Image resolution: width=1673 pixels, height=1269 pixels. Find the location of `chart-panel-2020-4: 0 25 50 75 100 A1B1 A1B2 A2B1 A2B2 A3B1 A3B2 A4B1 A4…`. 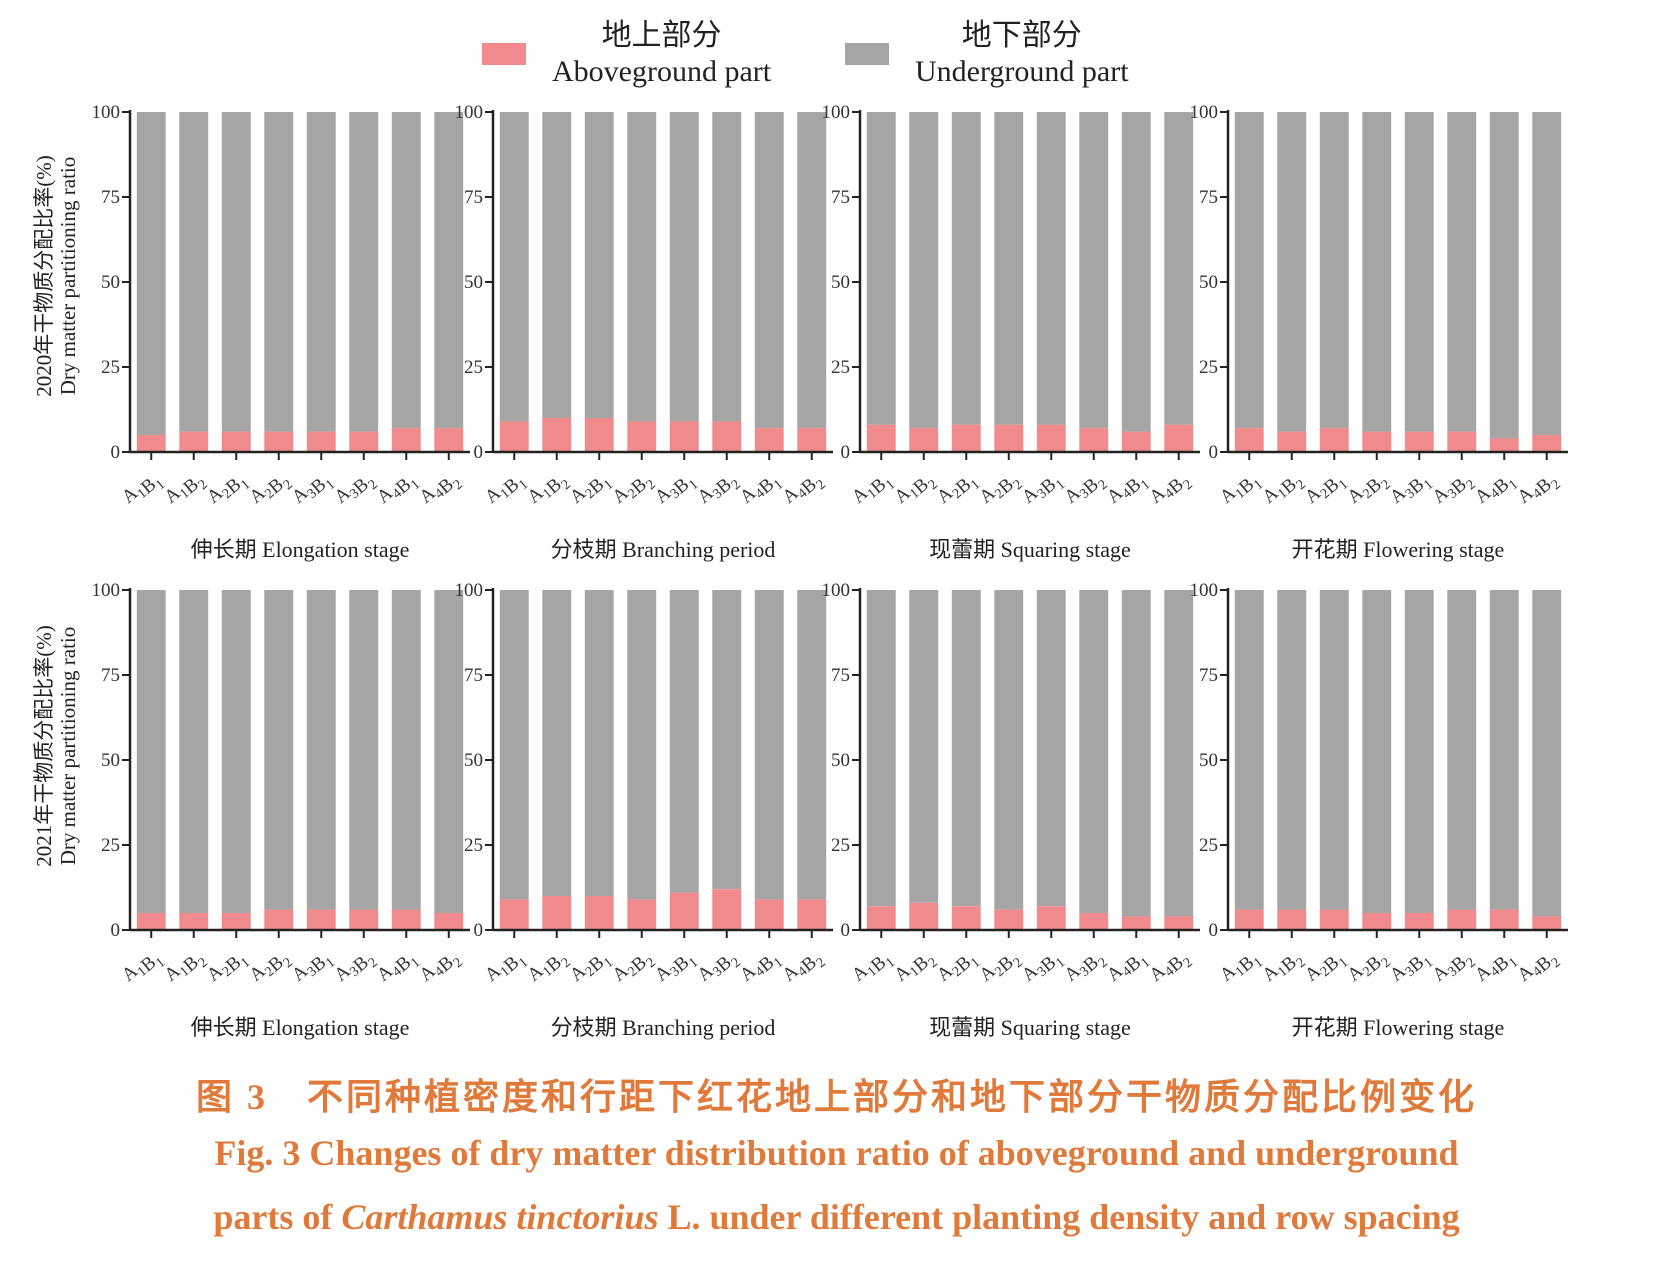

chart-panel-2020-4: 0 25 50 75 100 A1B1 A1B2 A2B1 A2B2 A3B1 A3B2 A4B1 A4… is located at coordinates (1378, 332).